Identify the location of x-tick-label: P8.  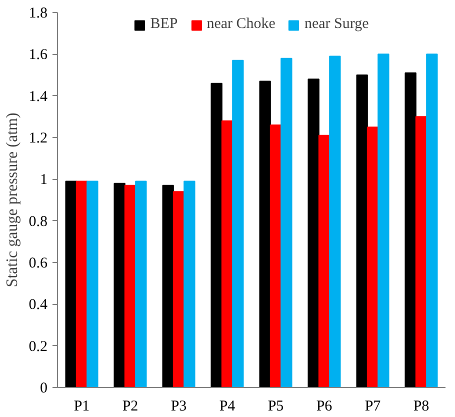
(421, 406).